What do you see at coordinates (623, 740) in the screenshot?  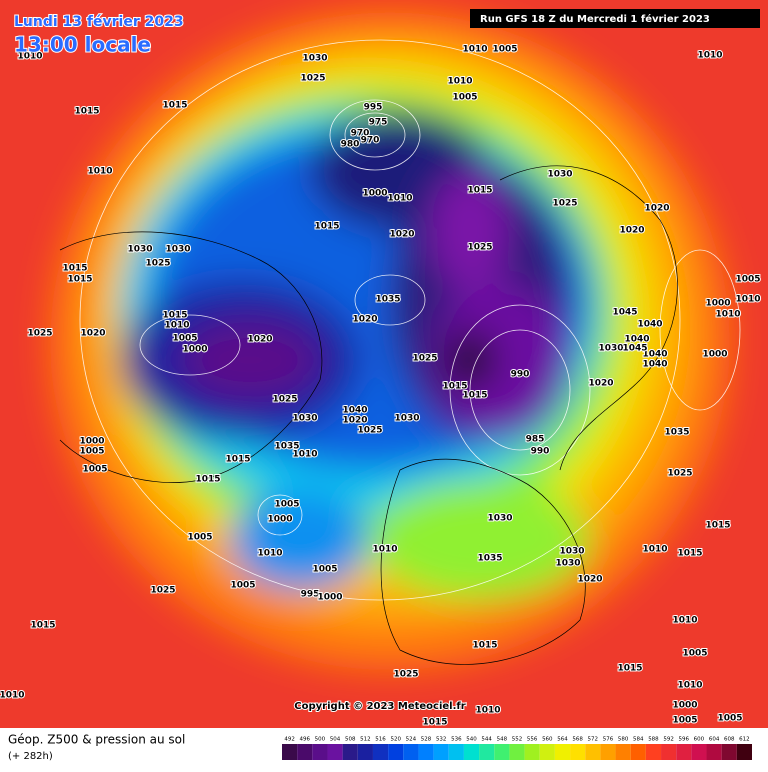 I see `scale-label: 580` at bounding box center [623, 740].